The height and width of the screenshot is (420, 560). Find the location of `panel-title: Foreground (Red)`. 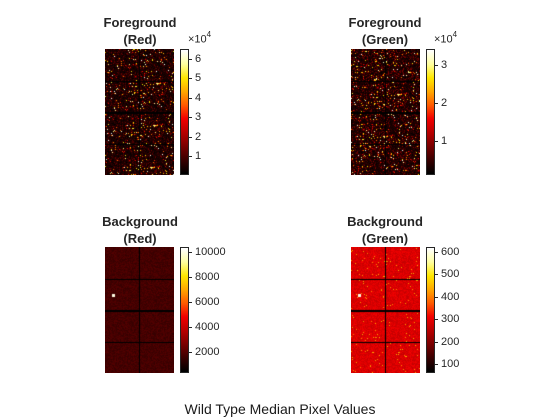

panel-title: Foreground (Red) is located at coordinates (140, 31).